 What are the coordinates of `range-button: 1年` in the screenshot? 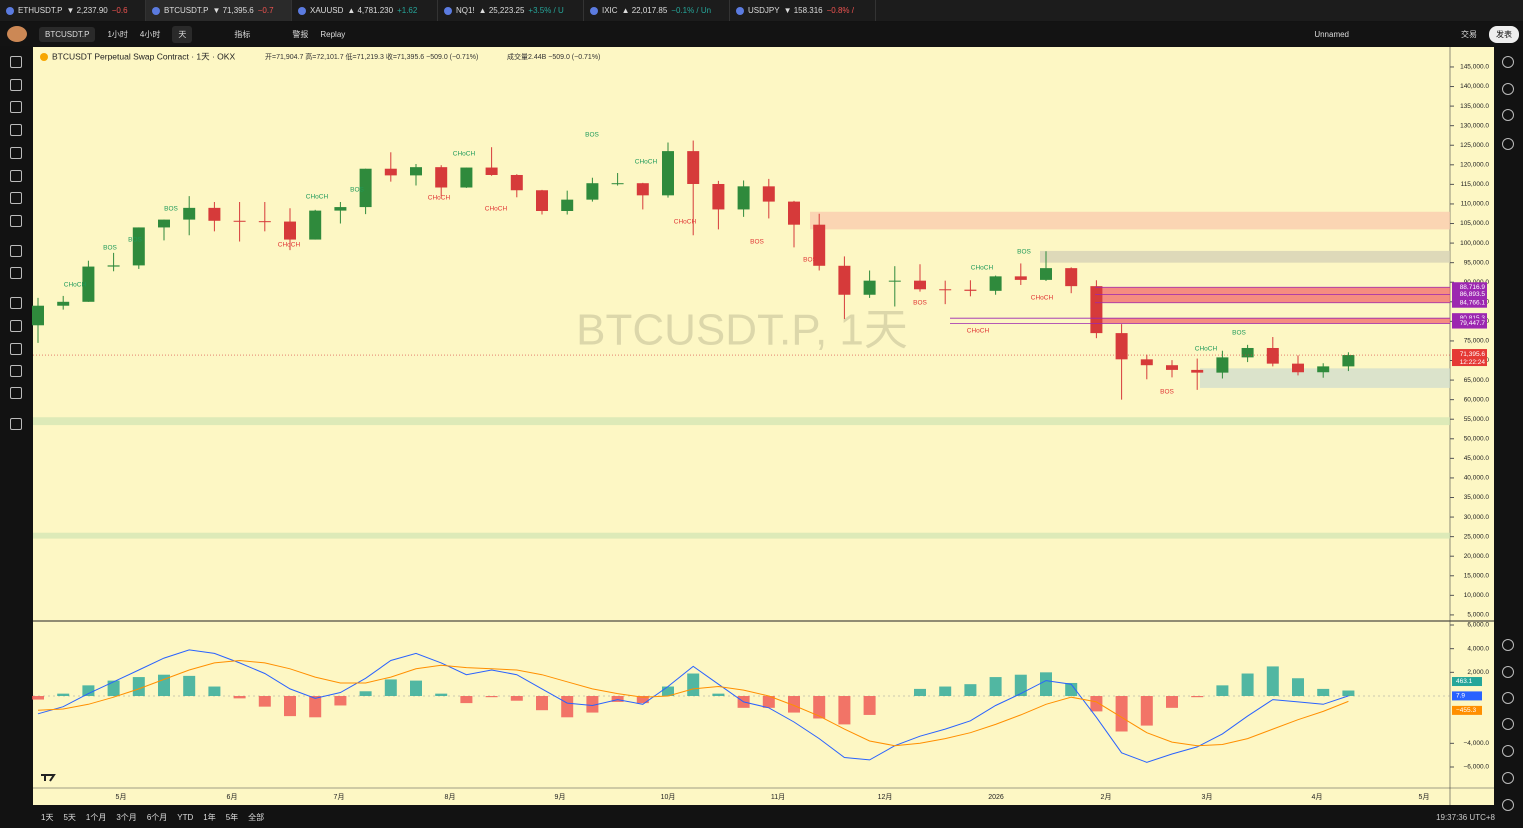 It's located at (209, 817).